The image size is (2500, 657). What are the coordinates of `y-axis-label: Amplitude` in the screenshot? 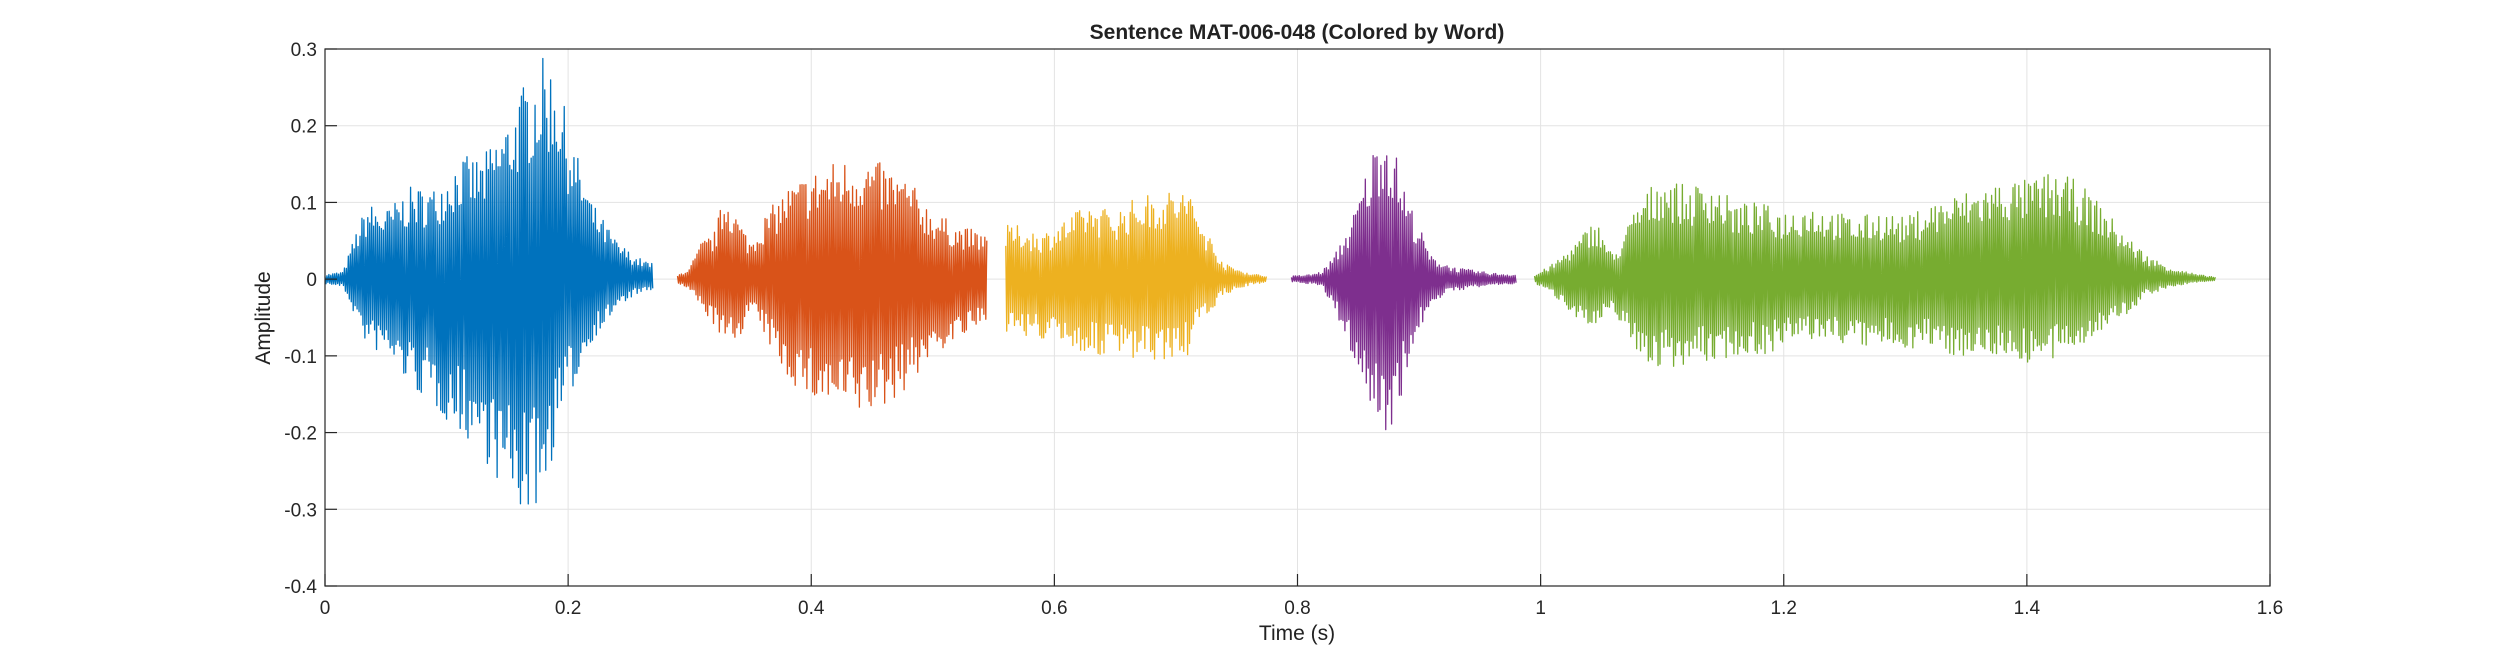 It's located at (263, 317).